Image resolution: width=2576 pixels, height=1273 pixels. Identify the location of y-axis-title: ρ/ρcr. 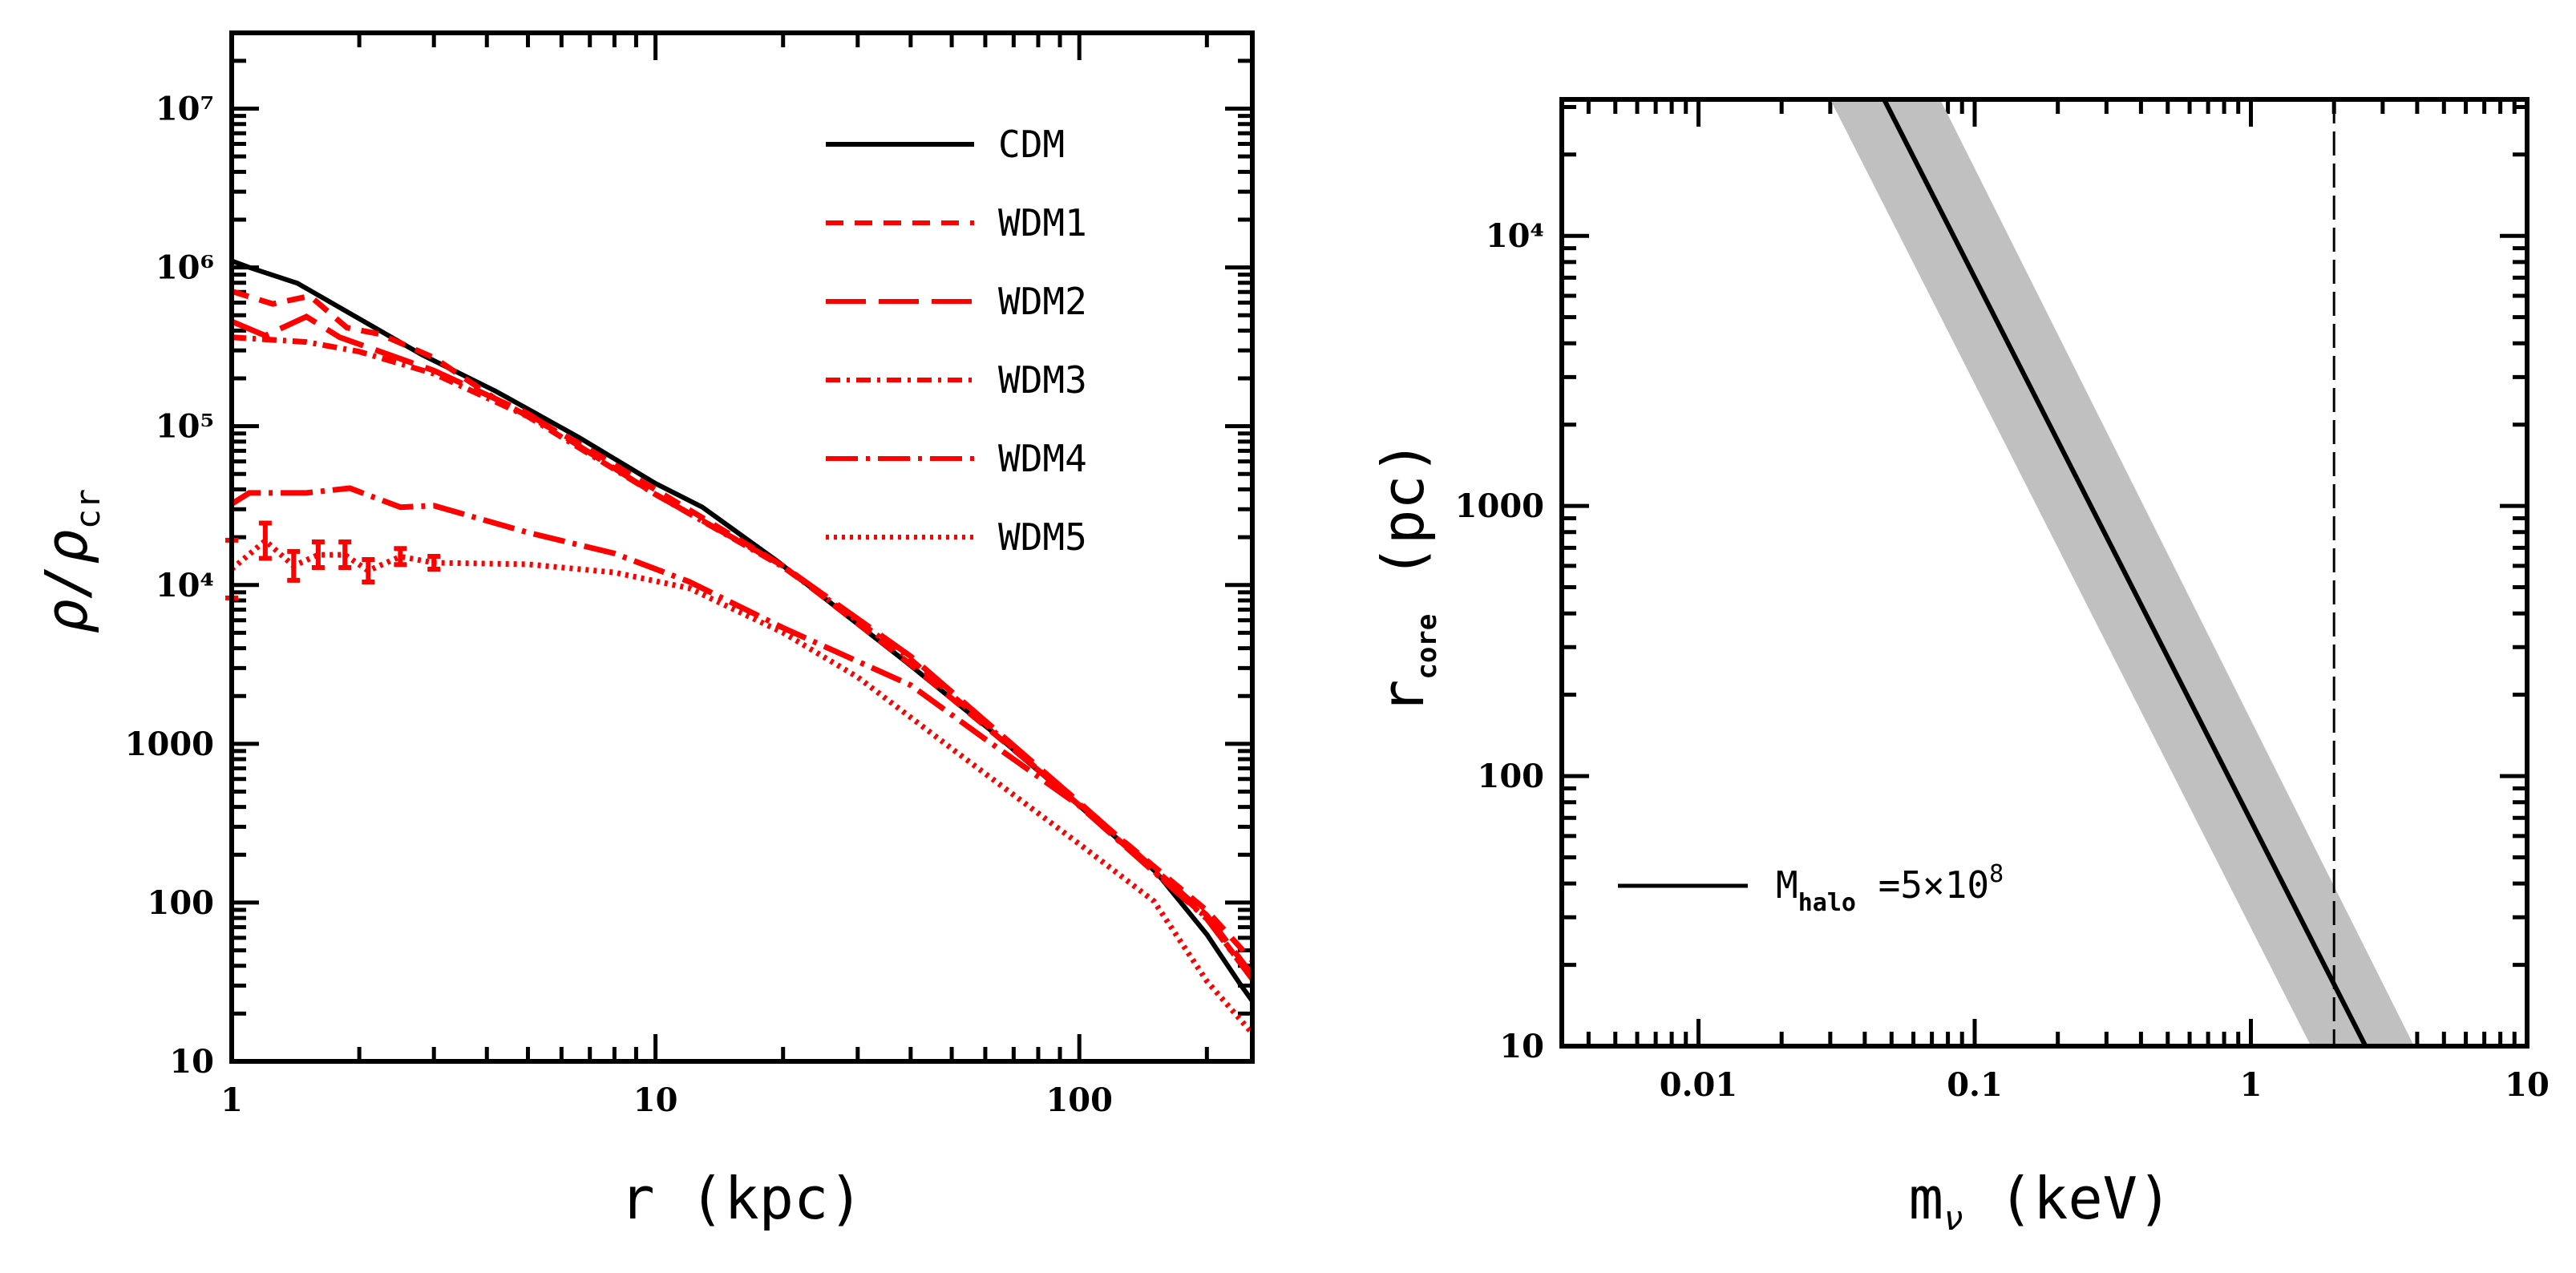
(70, 561).